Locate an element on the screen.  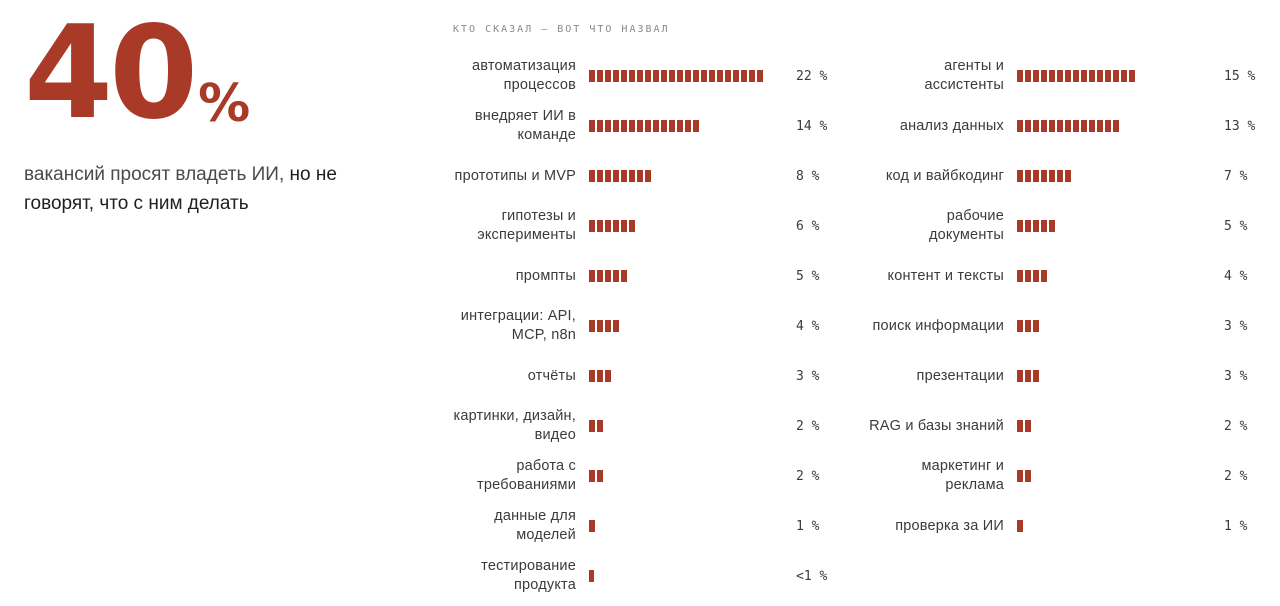
category-label: поиск информации is located at coordinates (938, 325).